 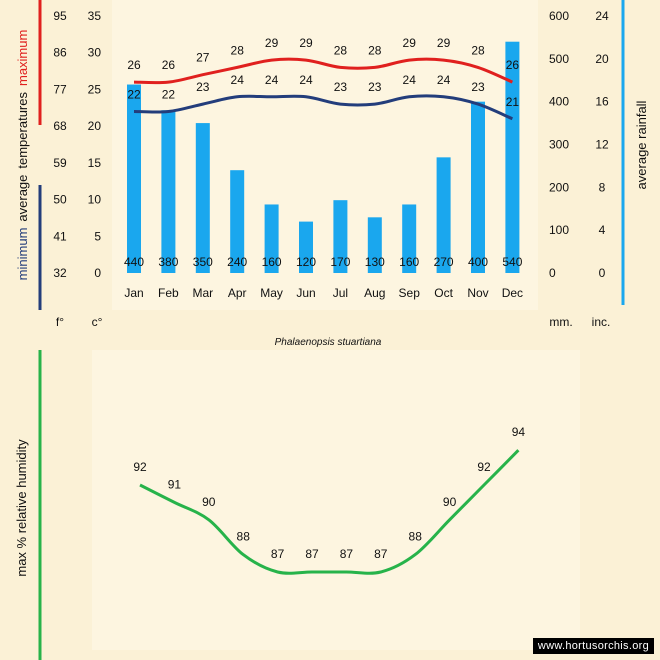 I want to click on mm-tick: 600, so click(x=559, y=16).